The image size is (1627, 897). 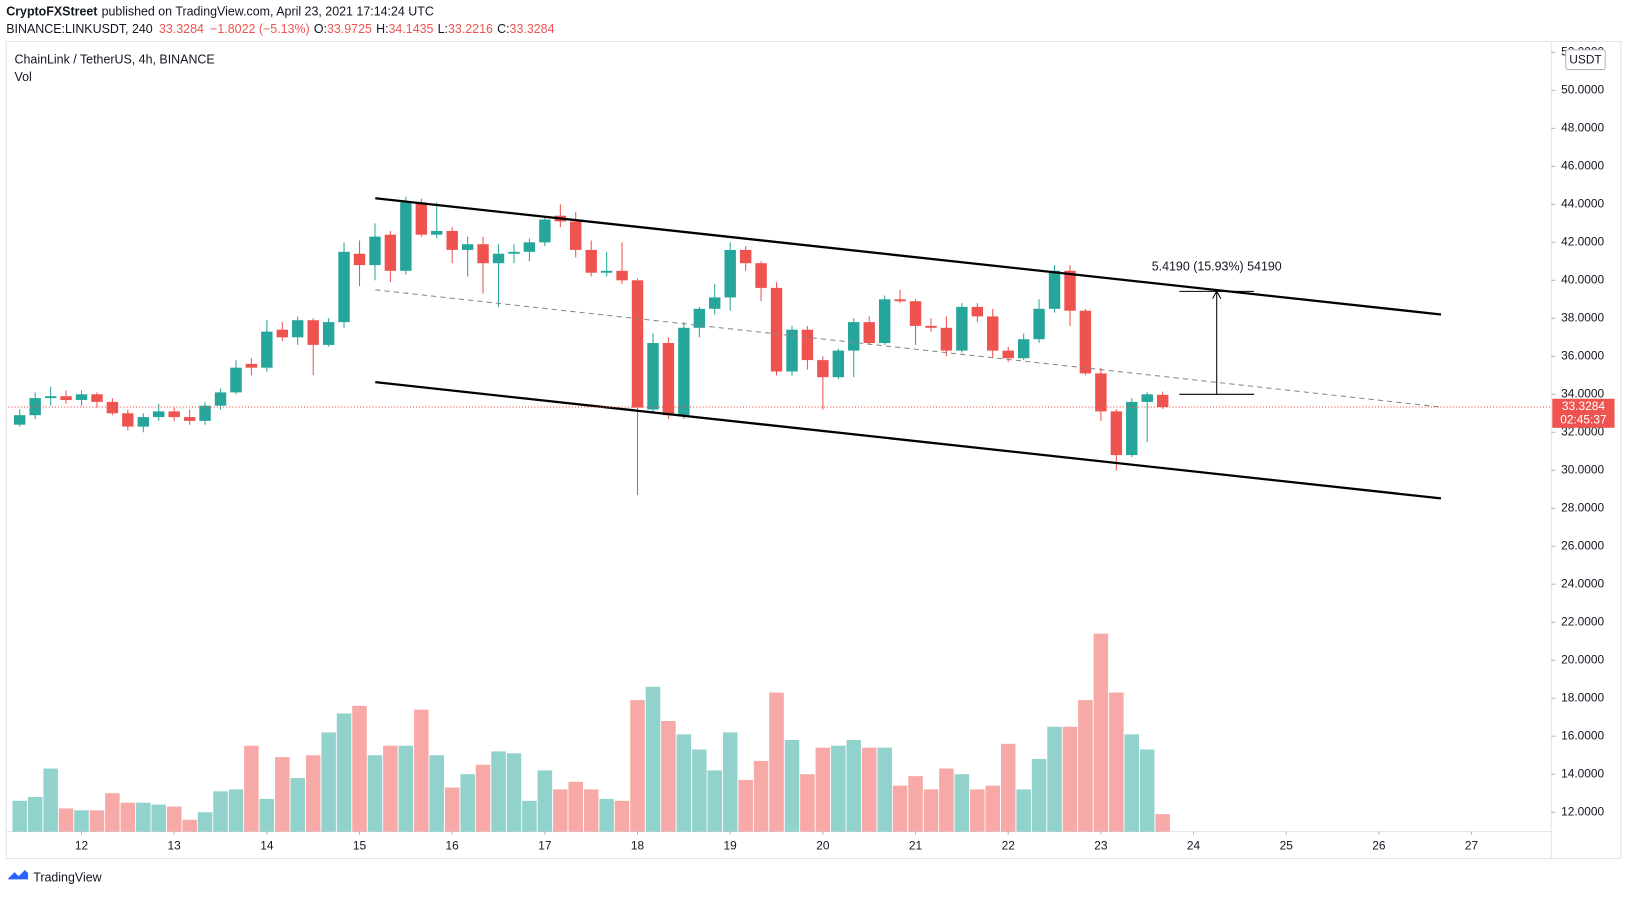 I want to click on y-tick-label: 22.0000, so click(x=1582, y=621).